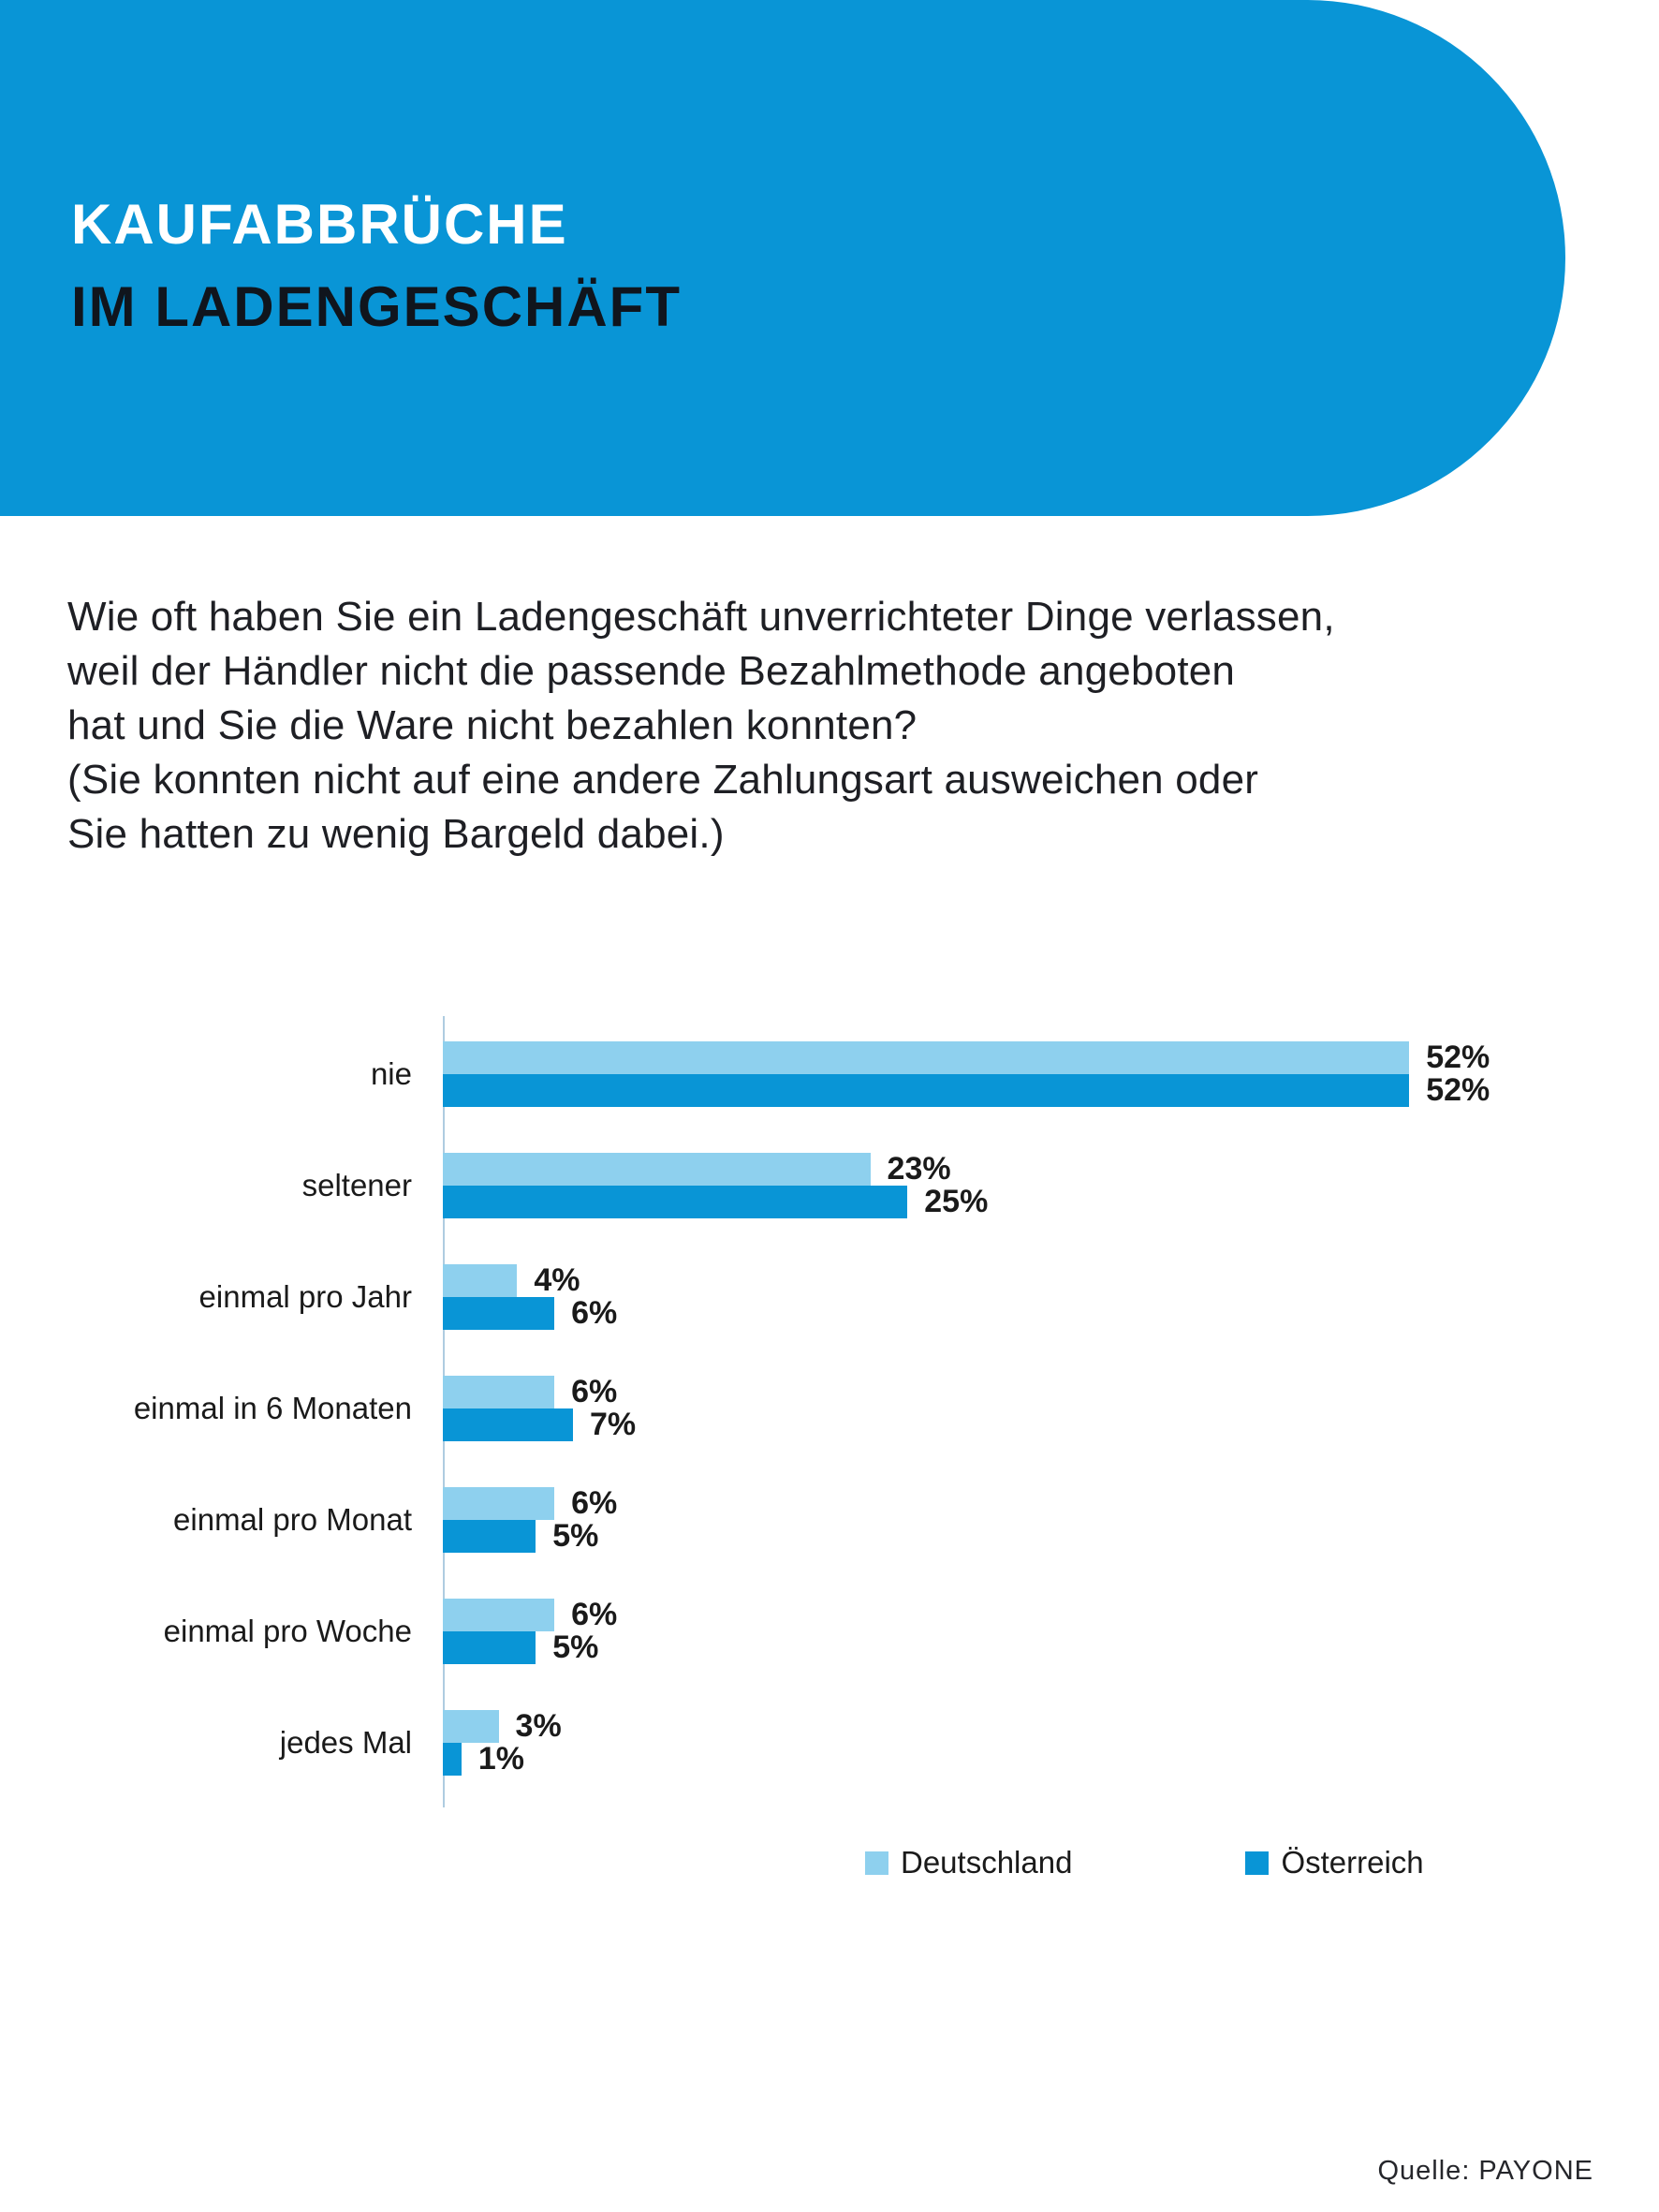 This screenshot has height=2212, width=1659. Describe the element at coordinates (1352, 1862) in the screenshot. I see `legend-label: Österreich` at that location.